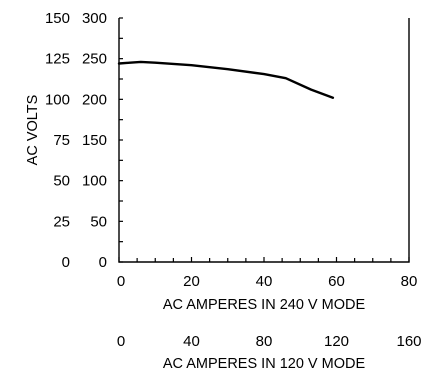 Image resolution: width=429 pixels, height=374 pixels. What do you see at coordinates (191, 281) in the screenshot?
I see `x-primary-tick-label: 20` at bounding box center [191, 281].